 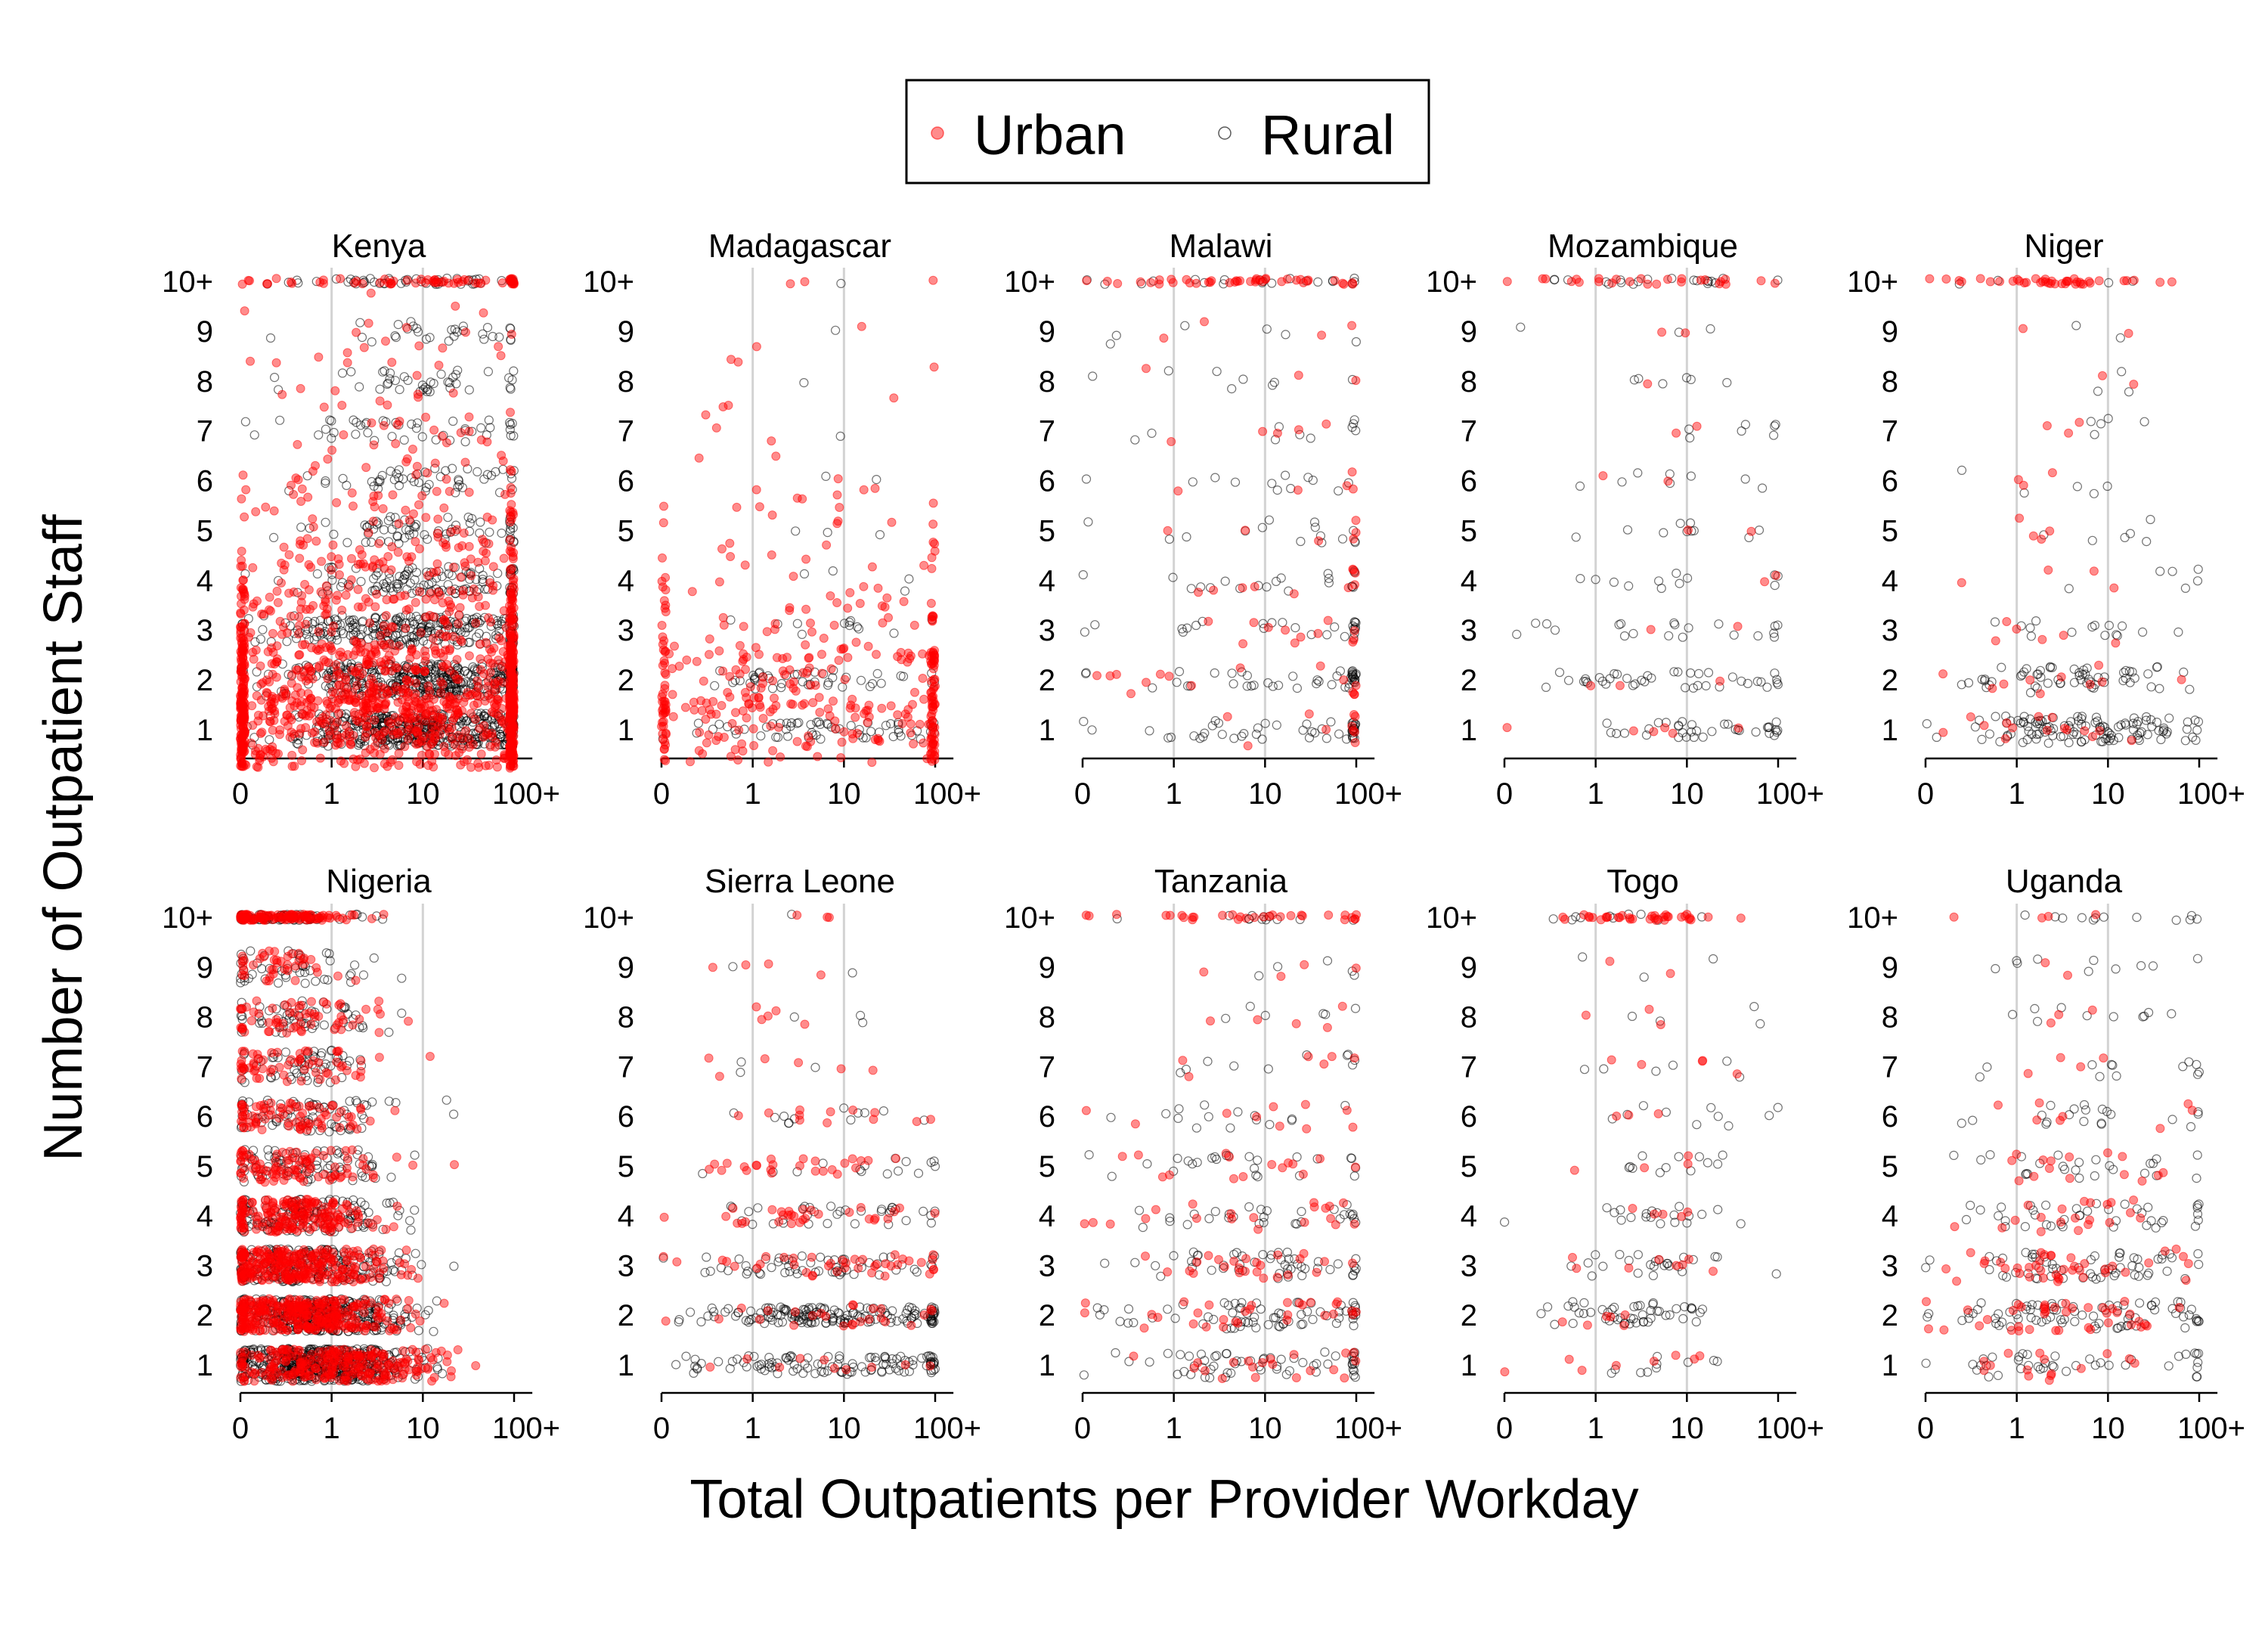 What do you see at coordinates (626, 731) in the screenshot?
I see `y-tick-label: 1` at bounding box center [626, 731].